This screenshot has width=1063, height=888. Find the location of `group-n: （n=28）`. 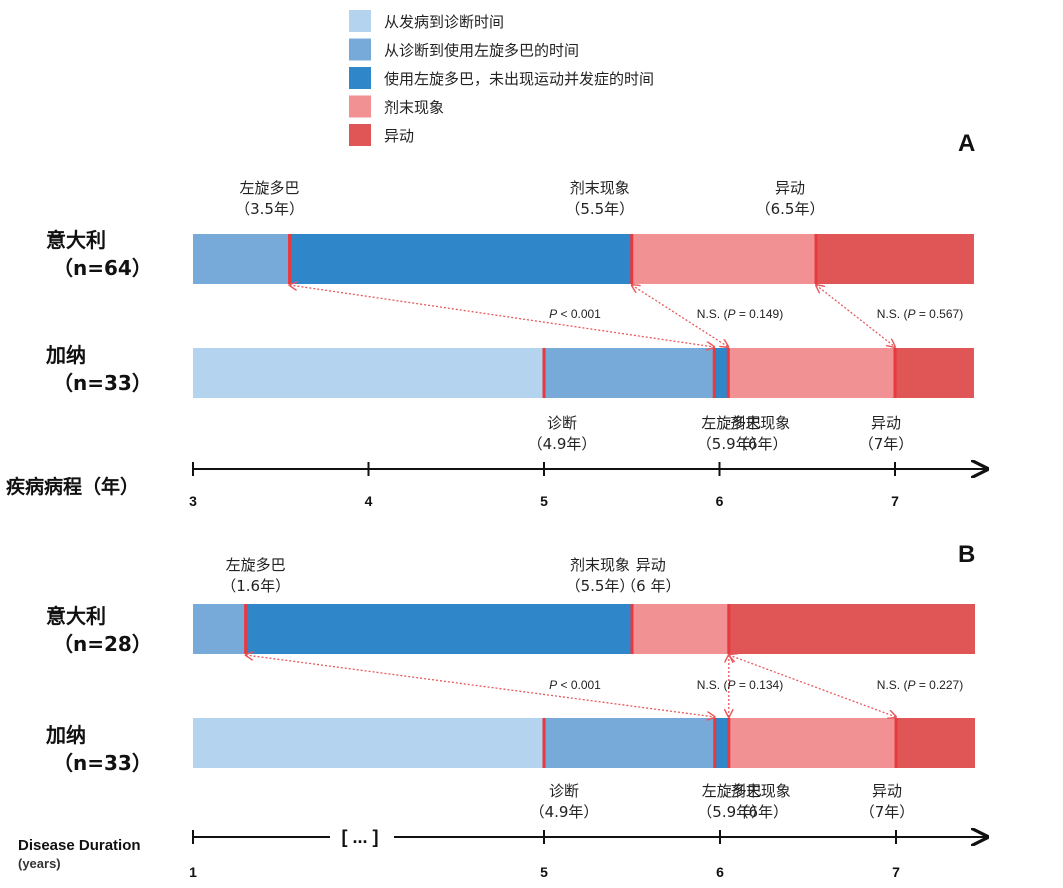

group-n: （n=28） is located at coordinates (102, 644).